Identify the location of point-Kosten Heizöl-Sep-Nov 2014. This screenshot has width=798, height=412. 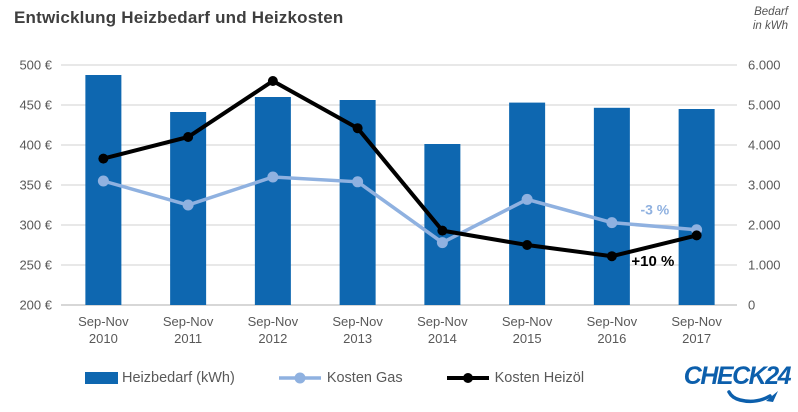
(442, 230).